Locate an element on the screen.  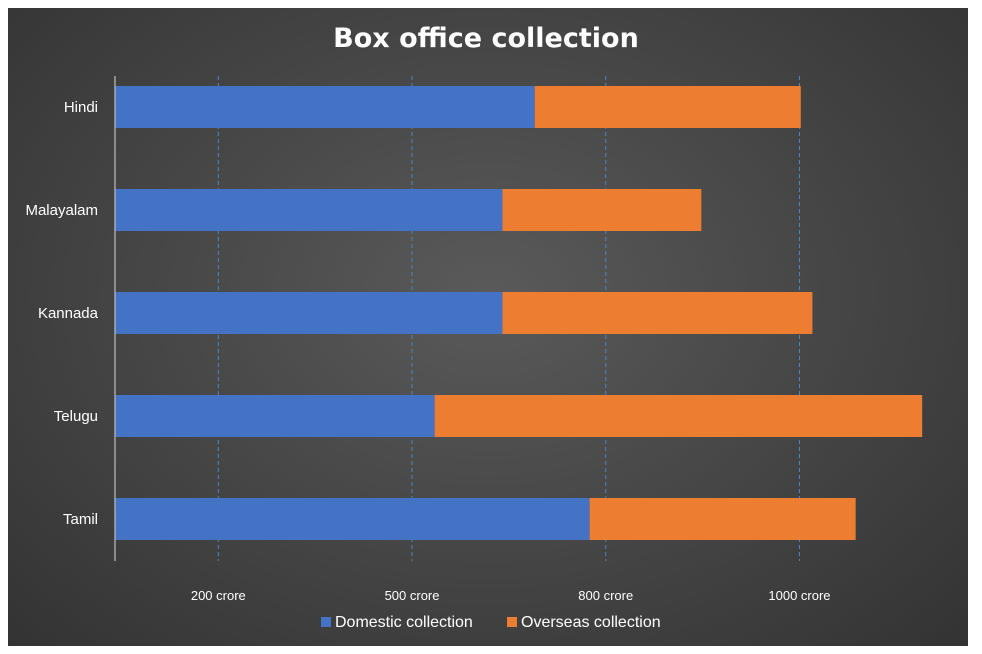
bar-overseas-malayalam is located at coordinates (602, 210).